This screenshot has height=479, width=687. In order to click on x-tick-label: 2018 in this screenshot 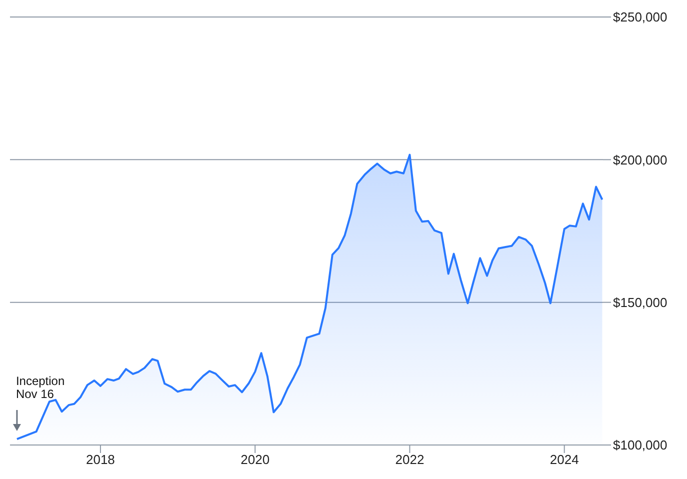, I will do `click(100, 460)`.